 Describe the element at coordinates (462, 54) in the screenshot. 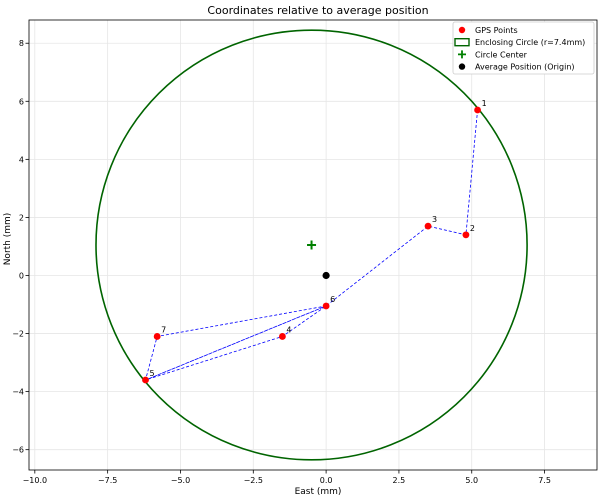

I see `legend-marker-plus` at that location.